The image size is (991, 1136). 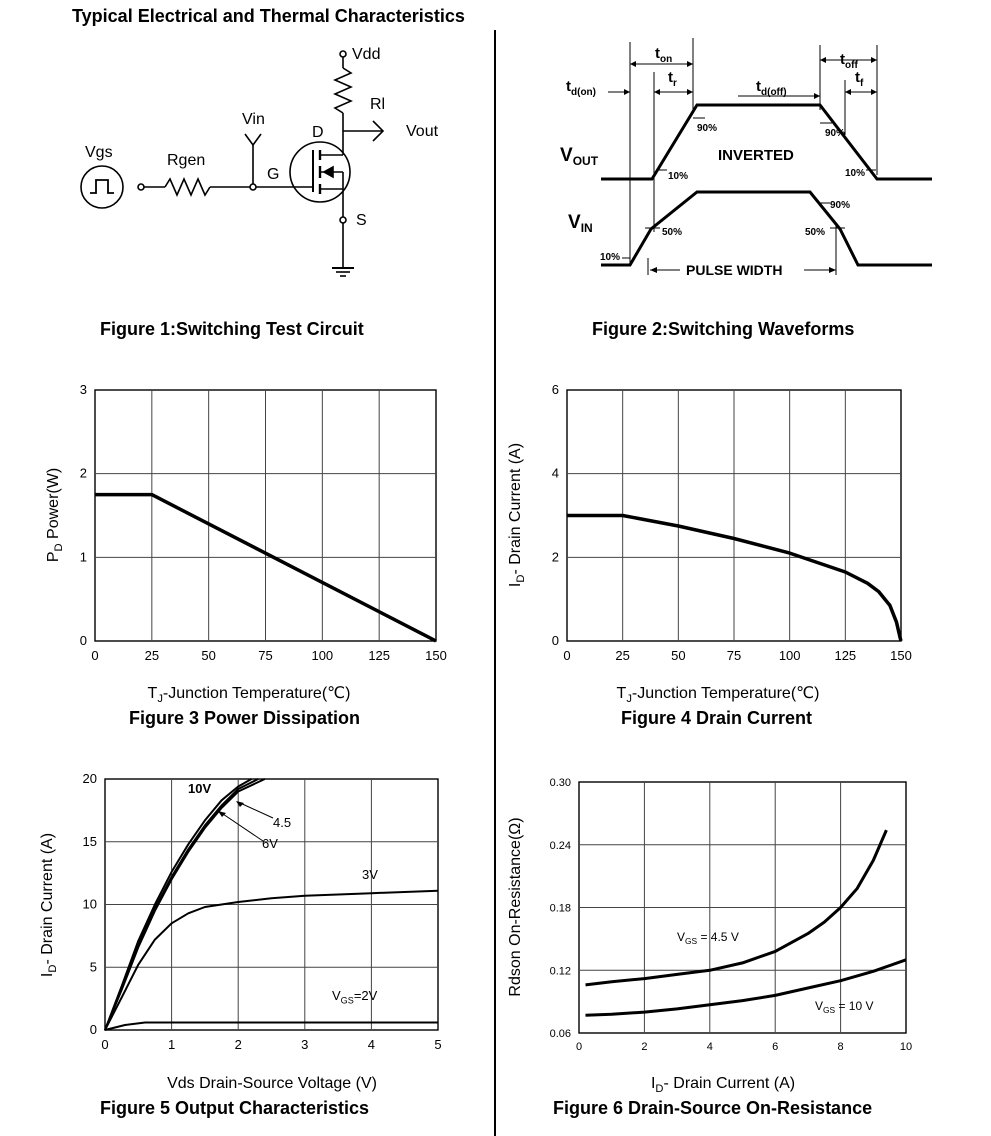 What do you see at coordinates (273, 174) in the screenshot?
I see `gate-label: G` at bounding box center [273, 174].